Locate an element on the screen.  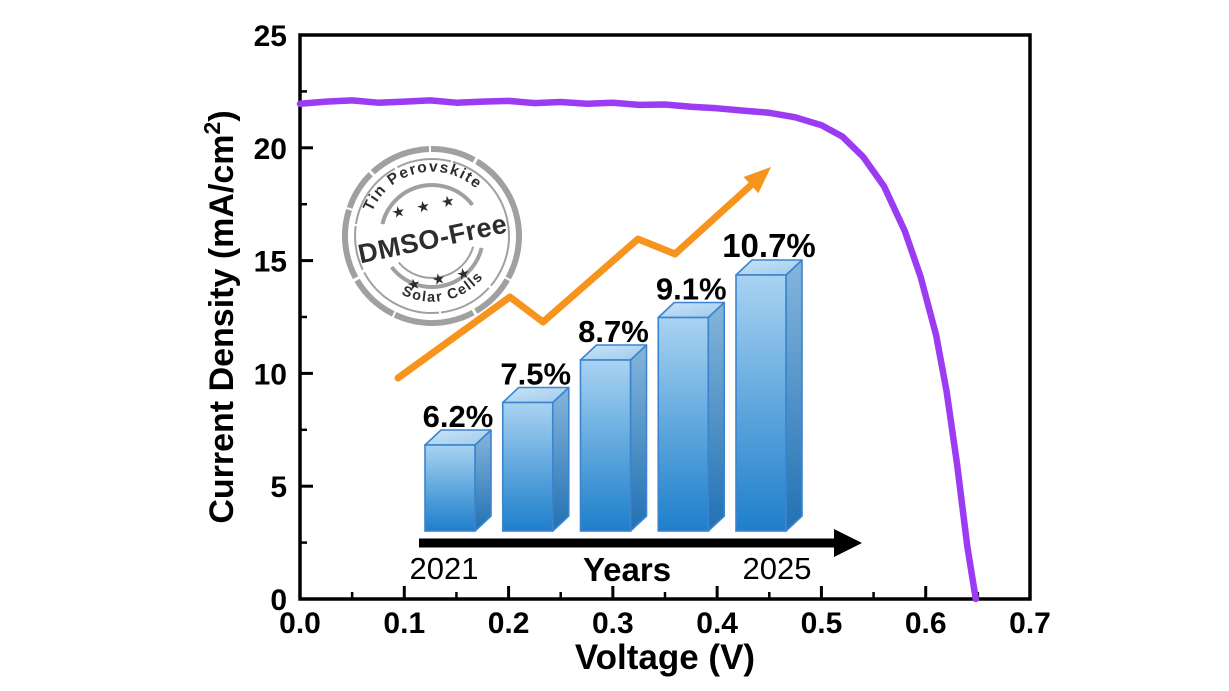
stamp-inner-arc-bottom2 is located at coordinates (436, 262).